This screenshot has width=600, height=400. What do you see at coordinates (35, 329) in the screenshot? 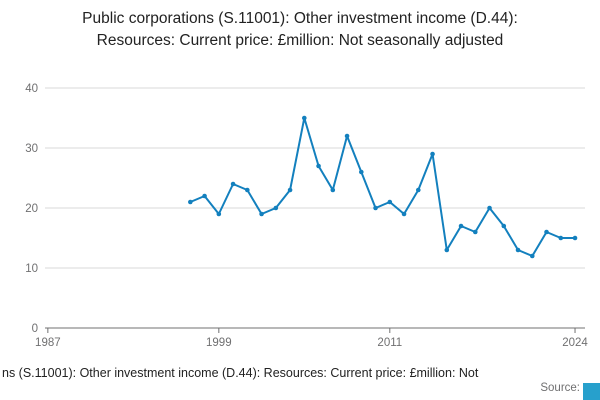
I see `y-tick-label: 0` at bounding box center [35, 329].